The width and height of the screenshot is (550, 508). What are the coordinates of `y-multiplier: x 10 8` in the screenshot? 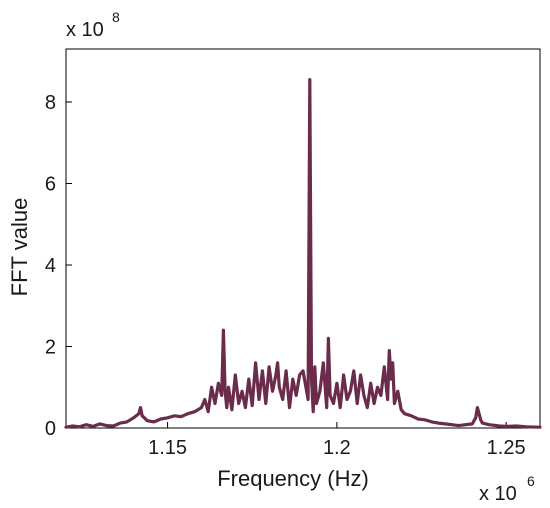 It's located at (93, 25).